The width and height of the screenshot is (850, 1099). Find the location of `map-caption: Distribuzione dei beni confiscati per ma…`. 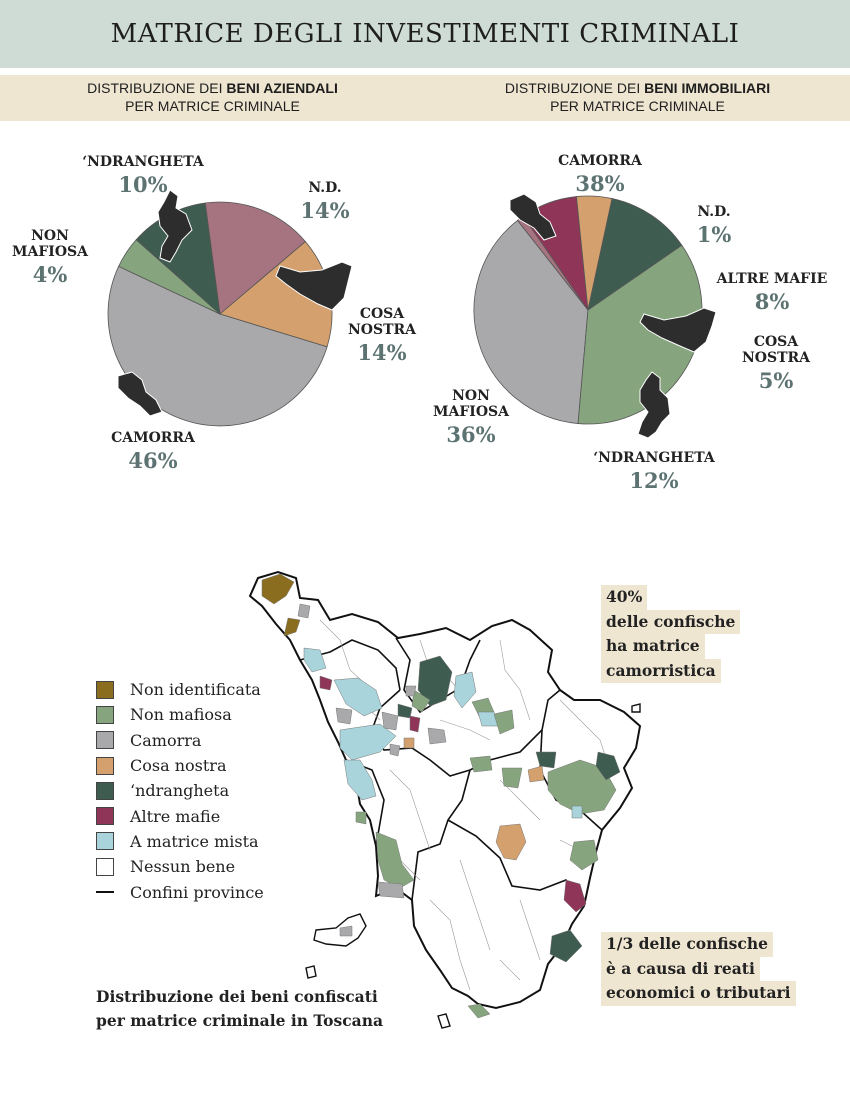

map-caption: Distribuzione dei beni confiscati per ma… is located at coordinates (239, 1009).